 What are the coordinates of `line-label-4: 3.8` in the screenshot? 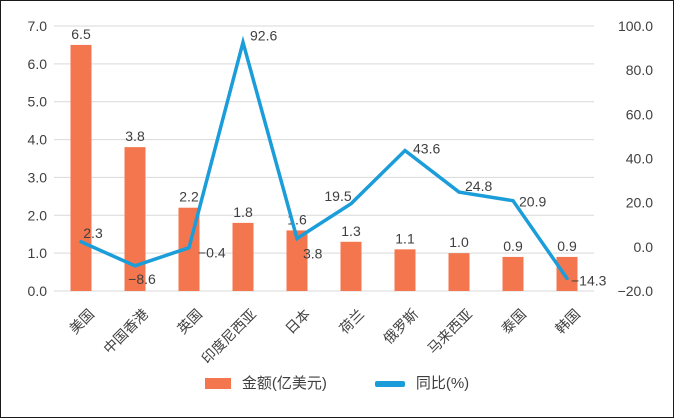 It's located at (313, 253).